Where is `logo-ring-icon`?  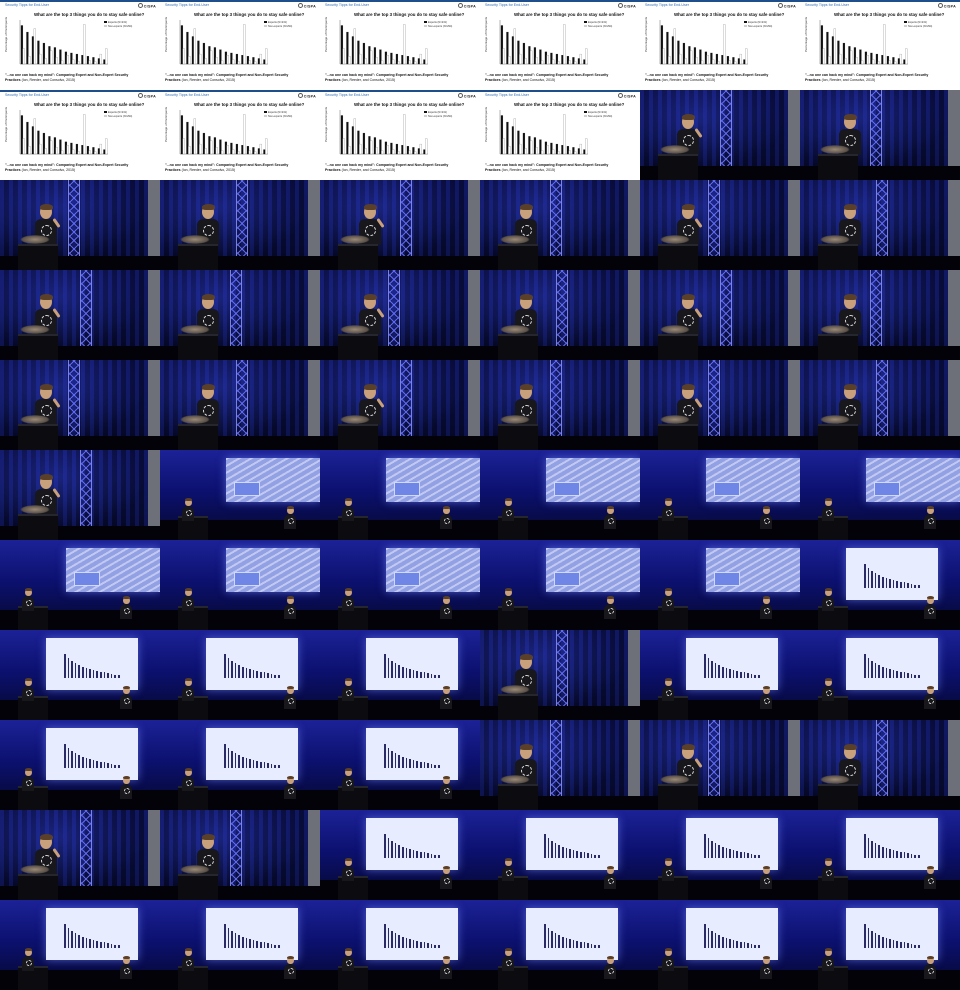
logo-ring-icon is located at coordinates (780, 5).